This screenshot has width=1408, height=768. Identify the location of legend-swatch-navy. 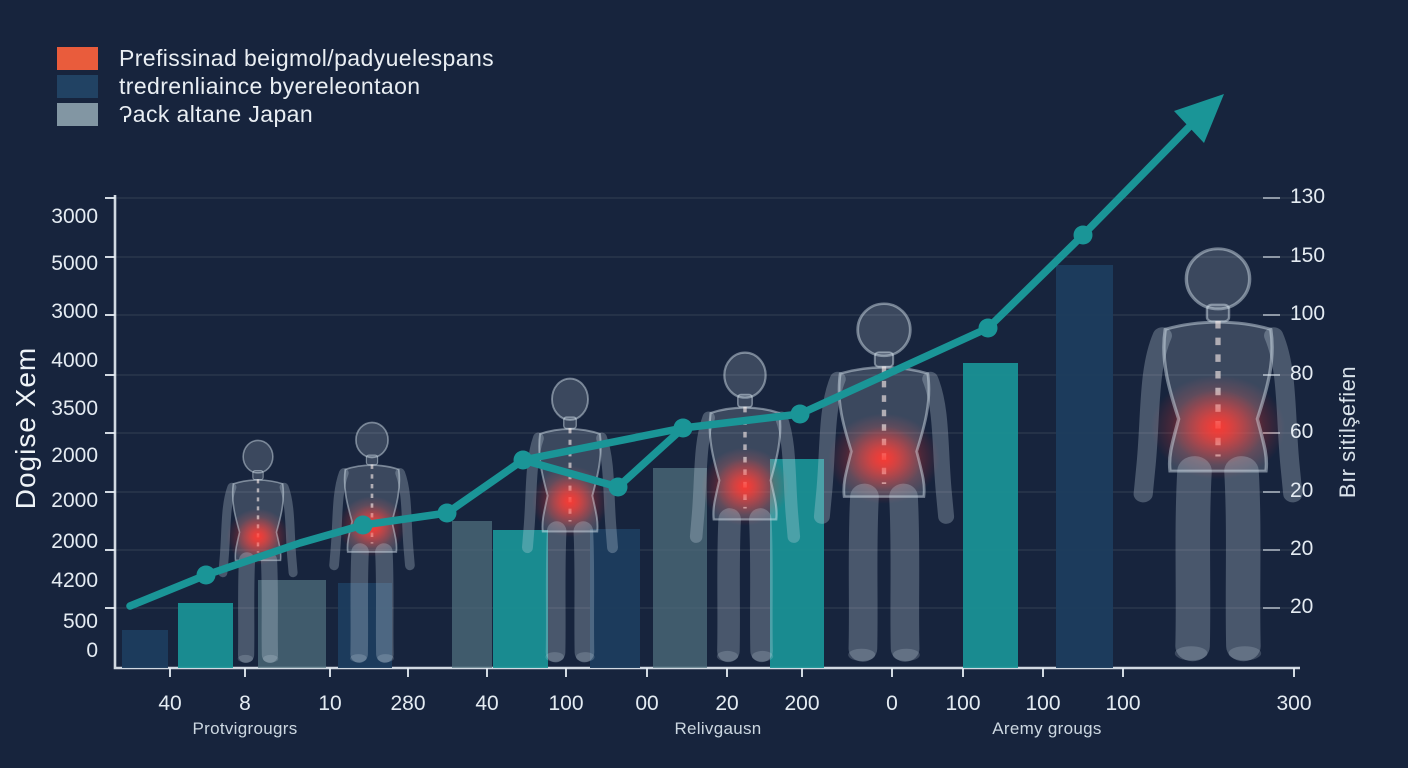
(77, 86).